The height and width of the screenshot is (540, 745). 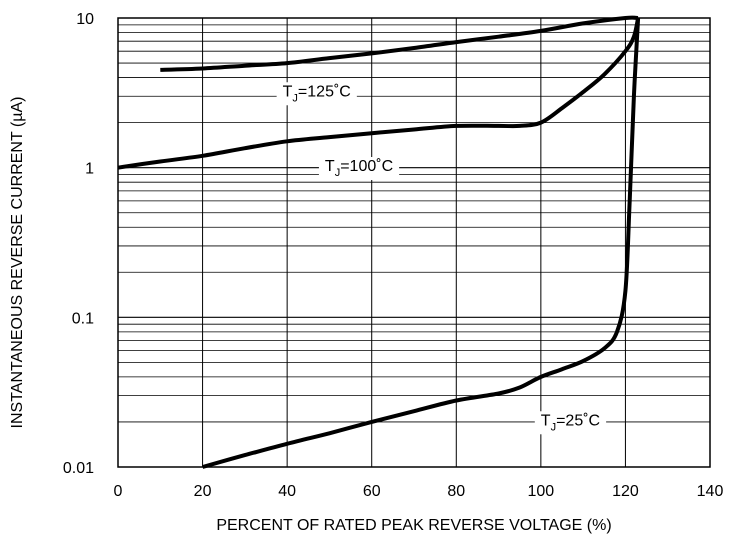 I want to click on curve-label-rest: =100˚C, so click(x=366, y=166).